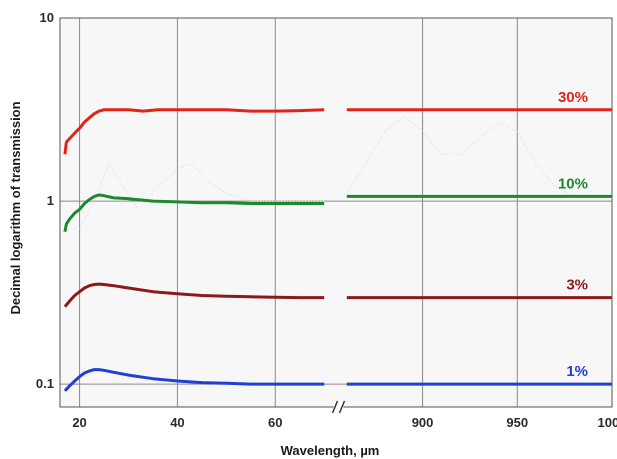 The width and height of the screenshot is (617, 459). I want to click on axis-break-gap, so click(338, 407).